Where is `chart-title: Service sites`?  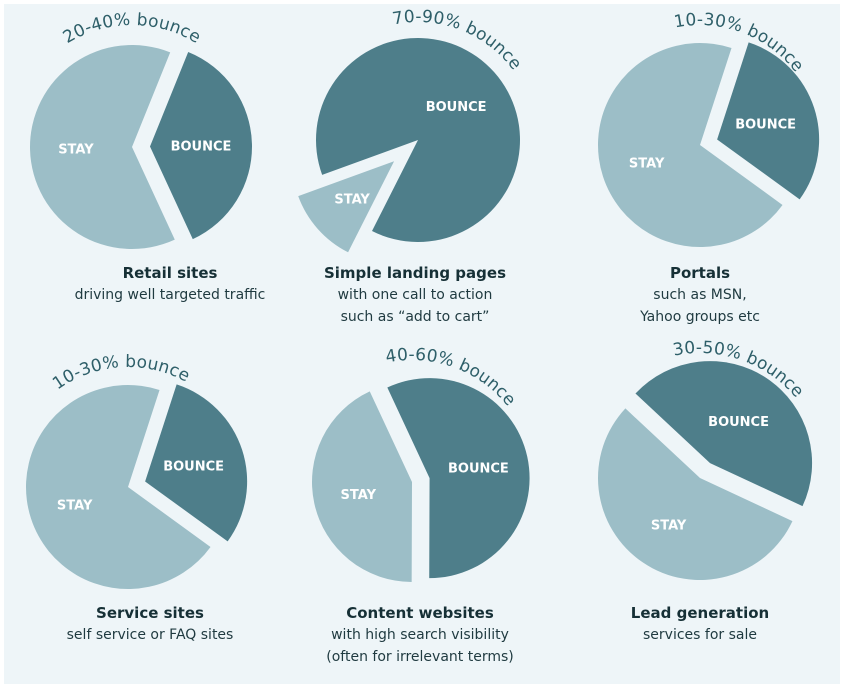 chart-title: Service sites is located at coordinates (150, 613).